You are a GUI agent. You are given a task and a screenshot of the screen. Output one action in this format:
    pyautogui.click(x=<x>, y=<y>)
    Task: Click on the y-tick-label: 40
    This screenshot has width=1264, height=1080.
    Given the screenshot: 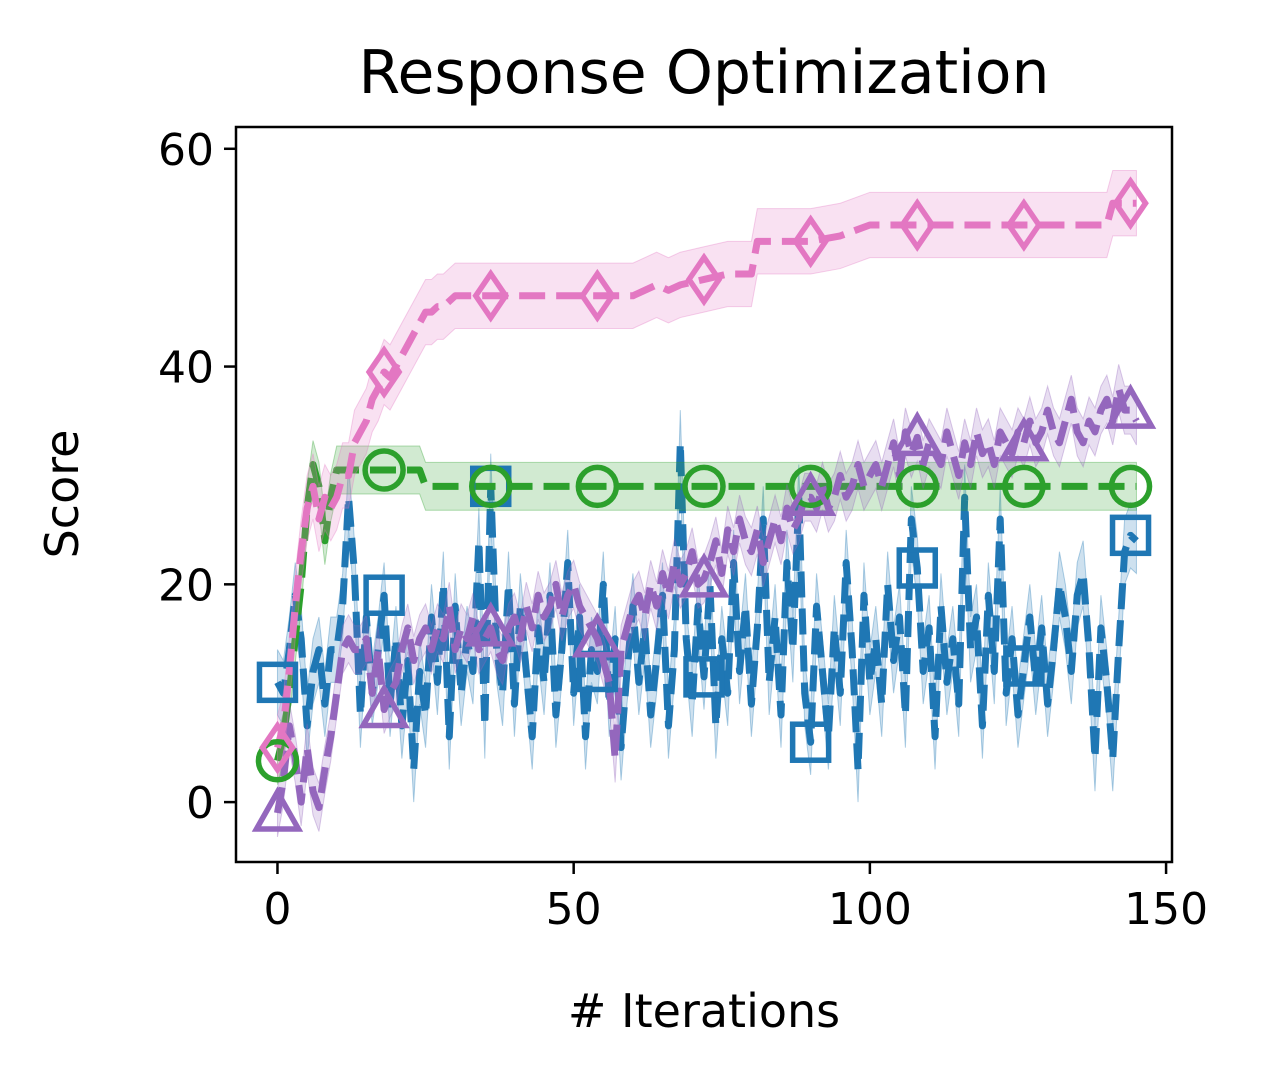 What is the action you would take?
    pyautogui.click(x=186, y=368)
    